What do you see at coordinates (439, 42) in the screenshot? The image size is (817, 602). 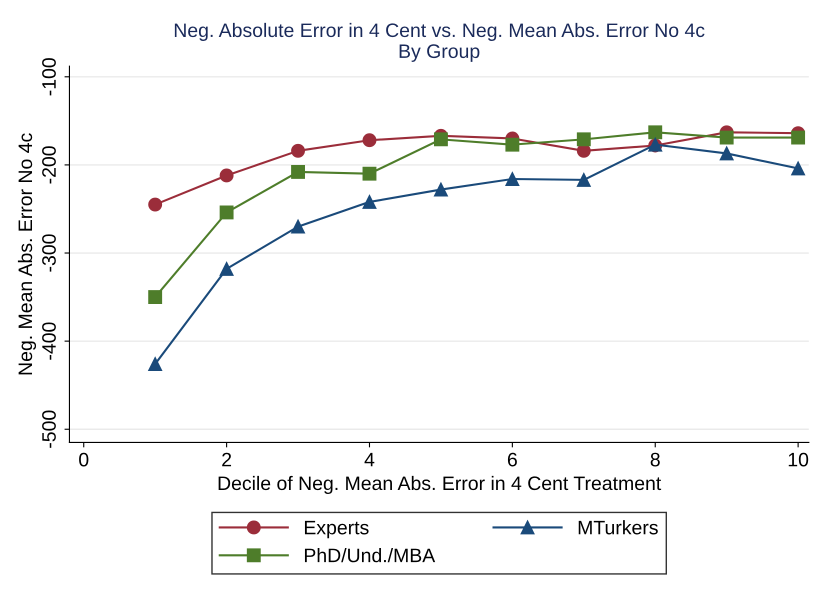 I see `chart-title: Neg. Absolute Error in 4 Cent vs. Neg. Mean Abs. Error No 4c By Group` at bounding box center [439, 42].